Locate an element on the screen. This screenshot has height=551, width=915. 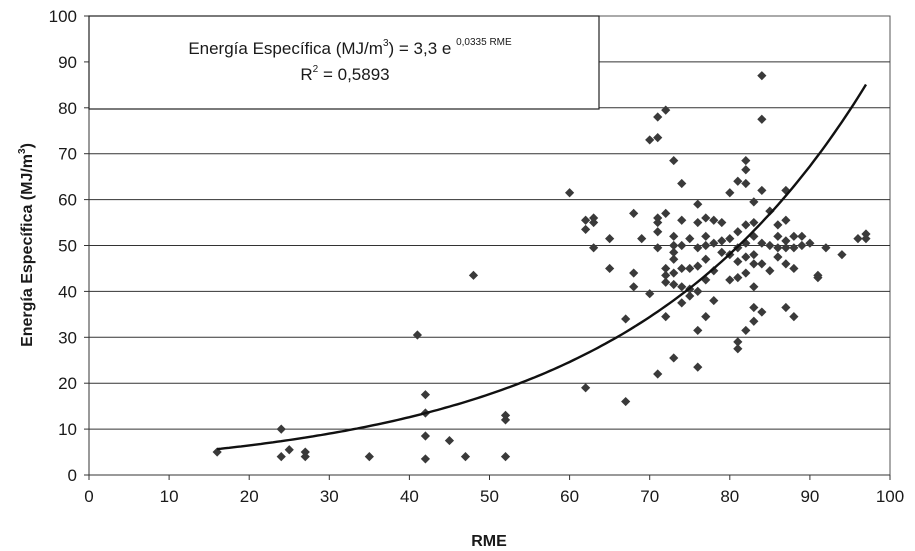
y-tick-label-30: 30 is located at coordinates (67, 337).